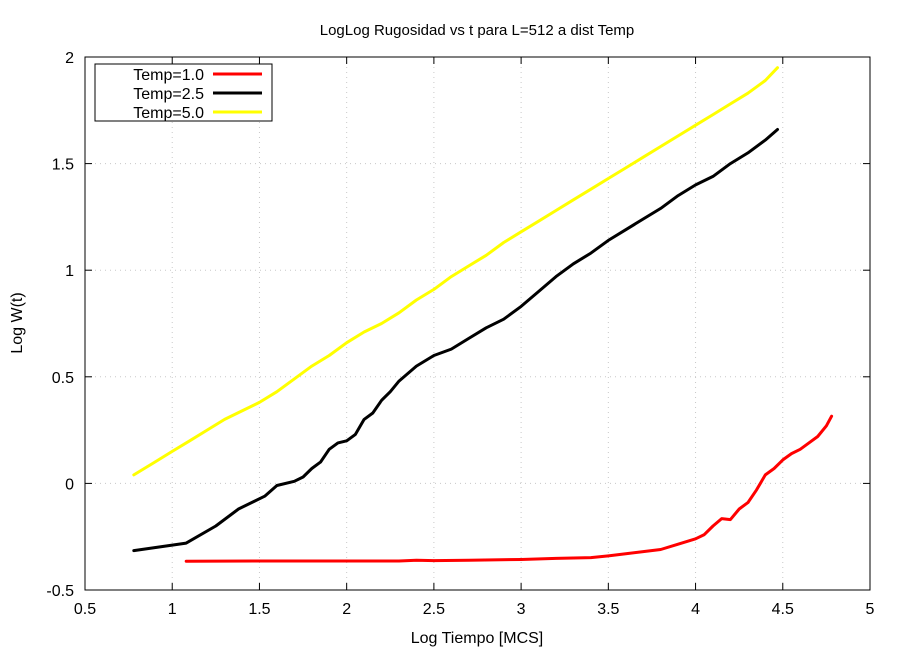  What do you see at coordinates (870, 609) in the screenshot?
I see `x-tick-label: 5` at bounding box center [870, 609].